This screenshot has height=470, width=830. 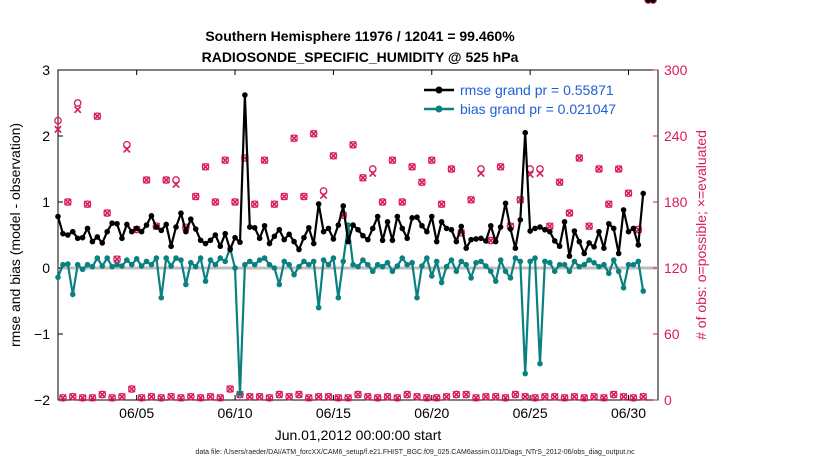 I want to click on y-axis-label-right: # of obs: o=possible; ×=evaluated, so click(x=701, y=235).